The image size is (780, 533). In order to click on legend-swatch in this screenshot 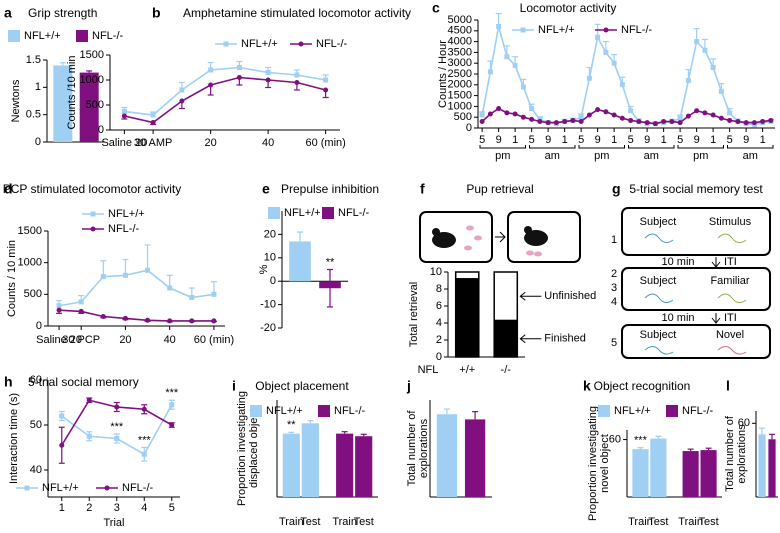, I will do `click(604, 411)`.